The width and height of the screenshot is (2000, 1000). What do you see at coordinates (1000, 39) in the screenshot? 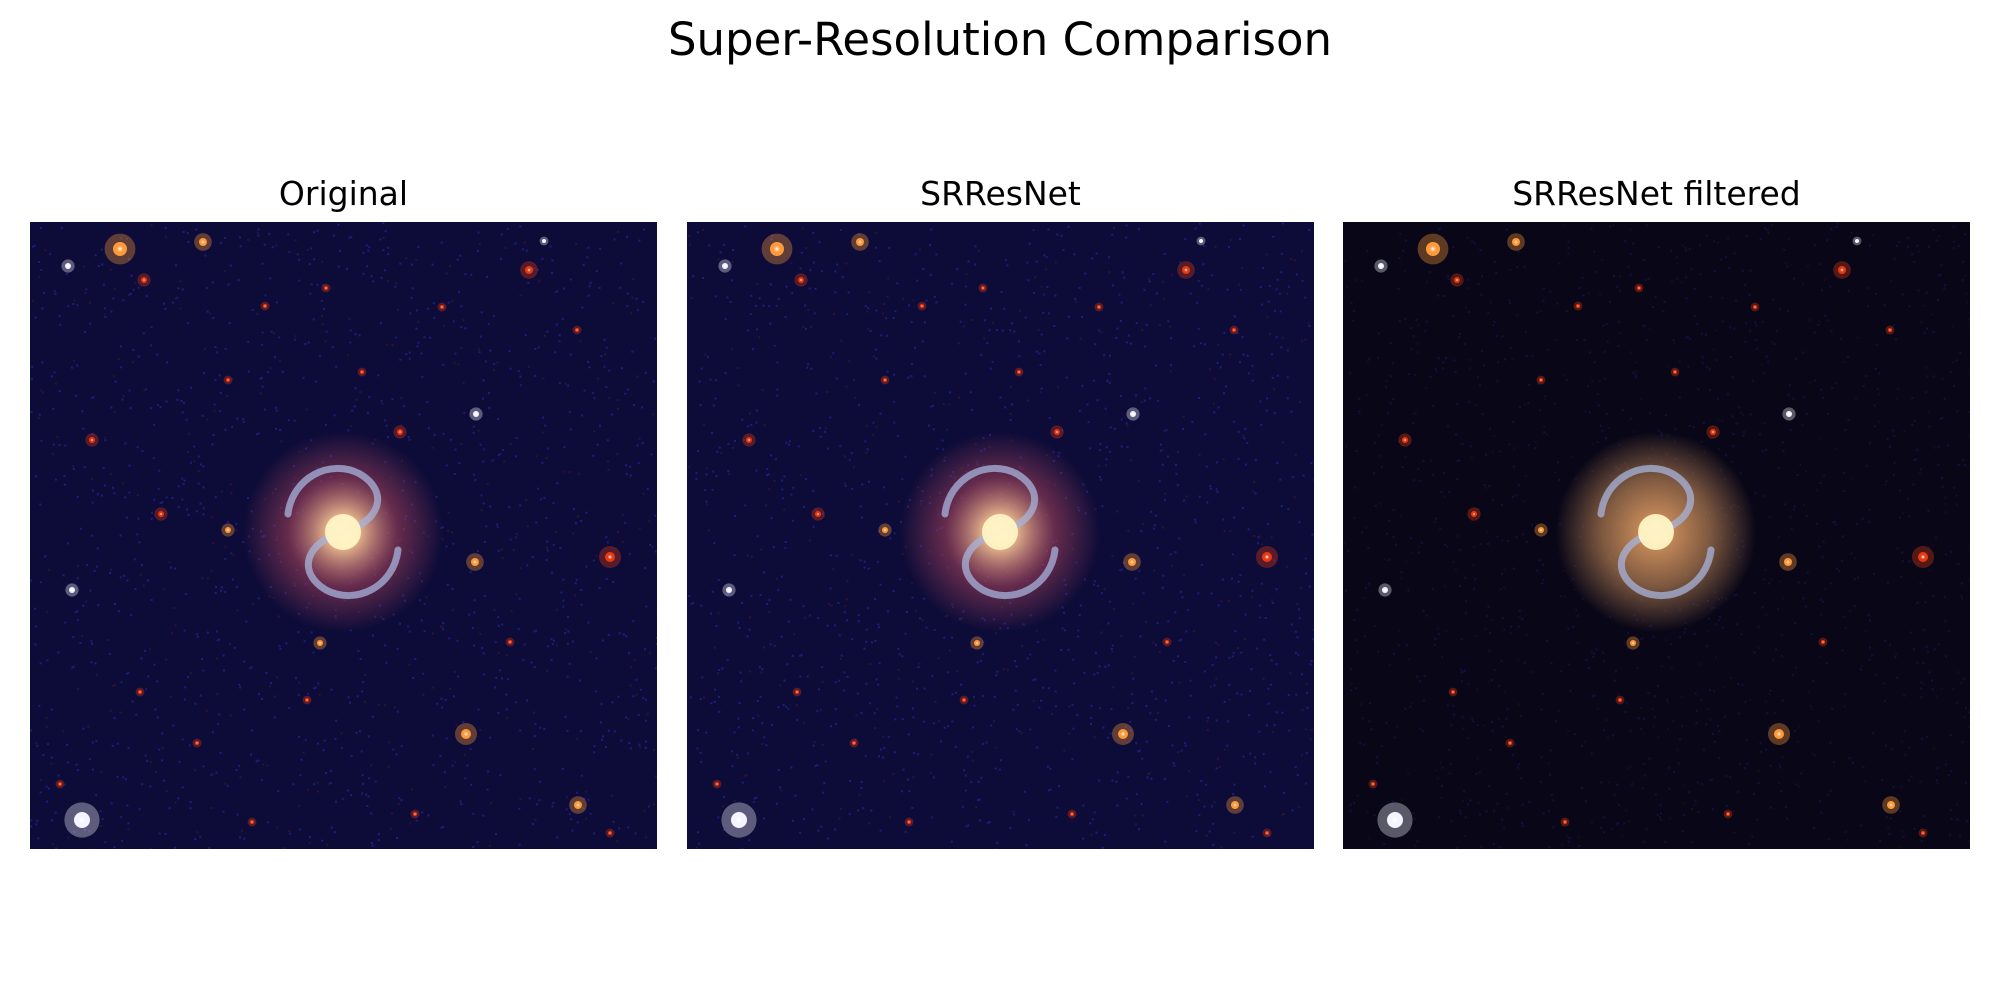
I see `figure-title: Super-Resolution Comparison` at bounding box center [1000, 39].